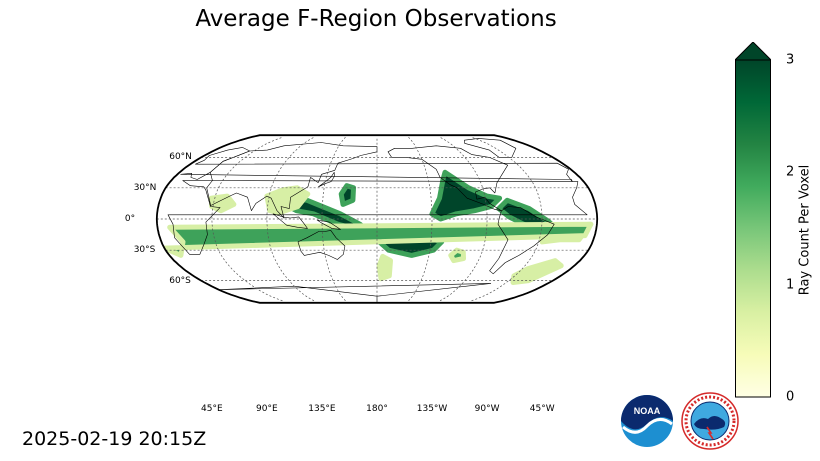  What do you see at coordinates (328, 224) in the screenshot?
I see `coastline-new-guinea` at bounding box center [328, 224].